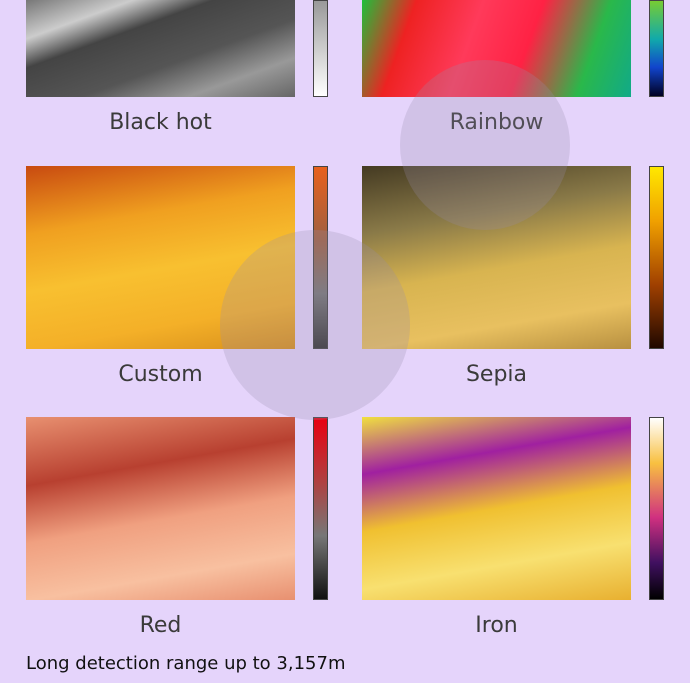 Image resolution: width=690 pixels, height=683 pixels. I want to click on palette-label: Red, so click(160, 625).